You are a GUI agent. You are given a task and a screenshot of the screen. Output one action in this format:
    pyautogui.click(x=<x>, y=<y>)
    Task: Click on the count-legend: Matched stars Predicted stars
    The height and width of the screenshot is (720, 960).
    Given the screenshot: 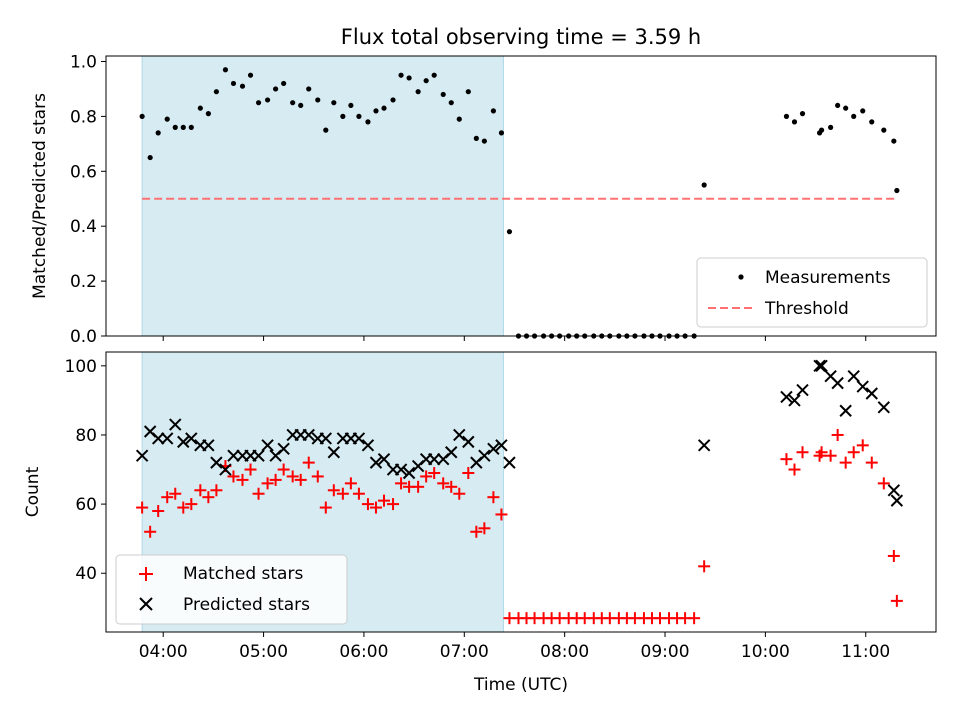 What is the action you would take?
    pyautogui.click(x=231, y=589)
    